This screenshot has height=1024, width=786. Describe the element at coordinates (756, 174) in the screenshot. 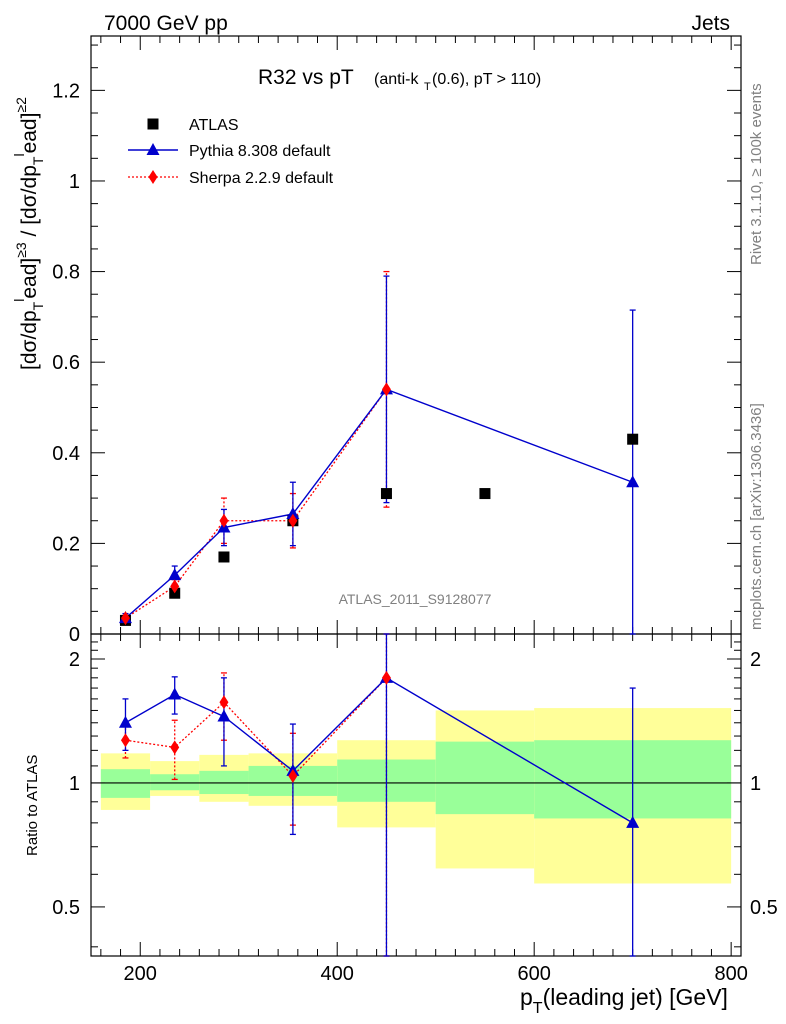

I see `rivet-label: Rivet 3.1.10, ≥ 100k events` at that location.